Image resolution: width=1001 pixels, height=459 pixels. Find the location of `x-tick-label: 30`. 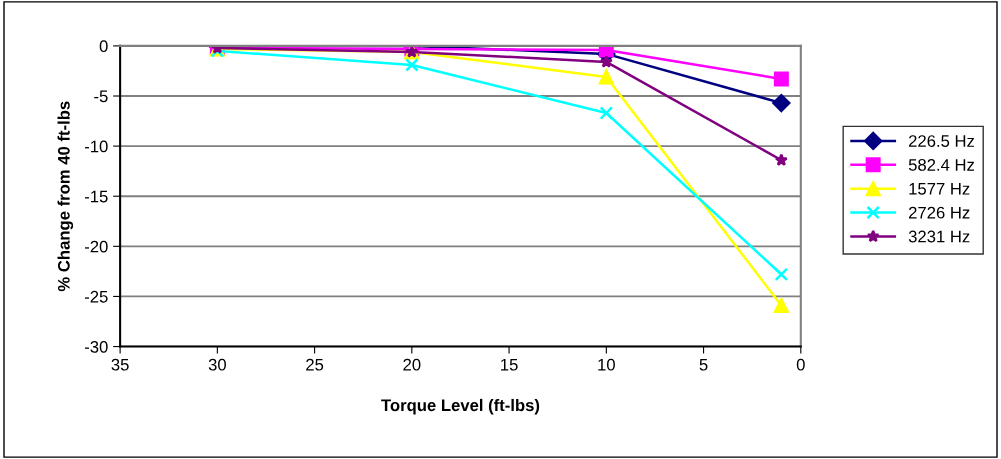

x-tick-label: 30 is located at coordinates (217, 364).